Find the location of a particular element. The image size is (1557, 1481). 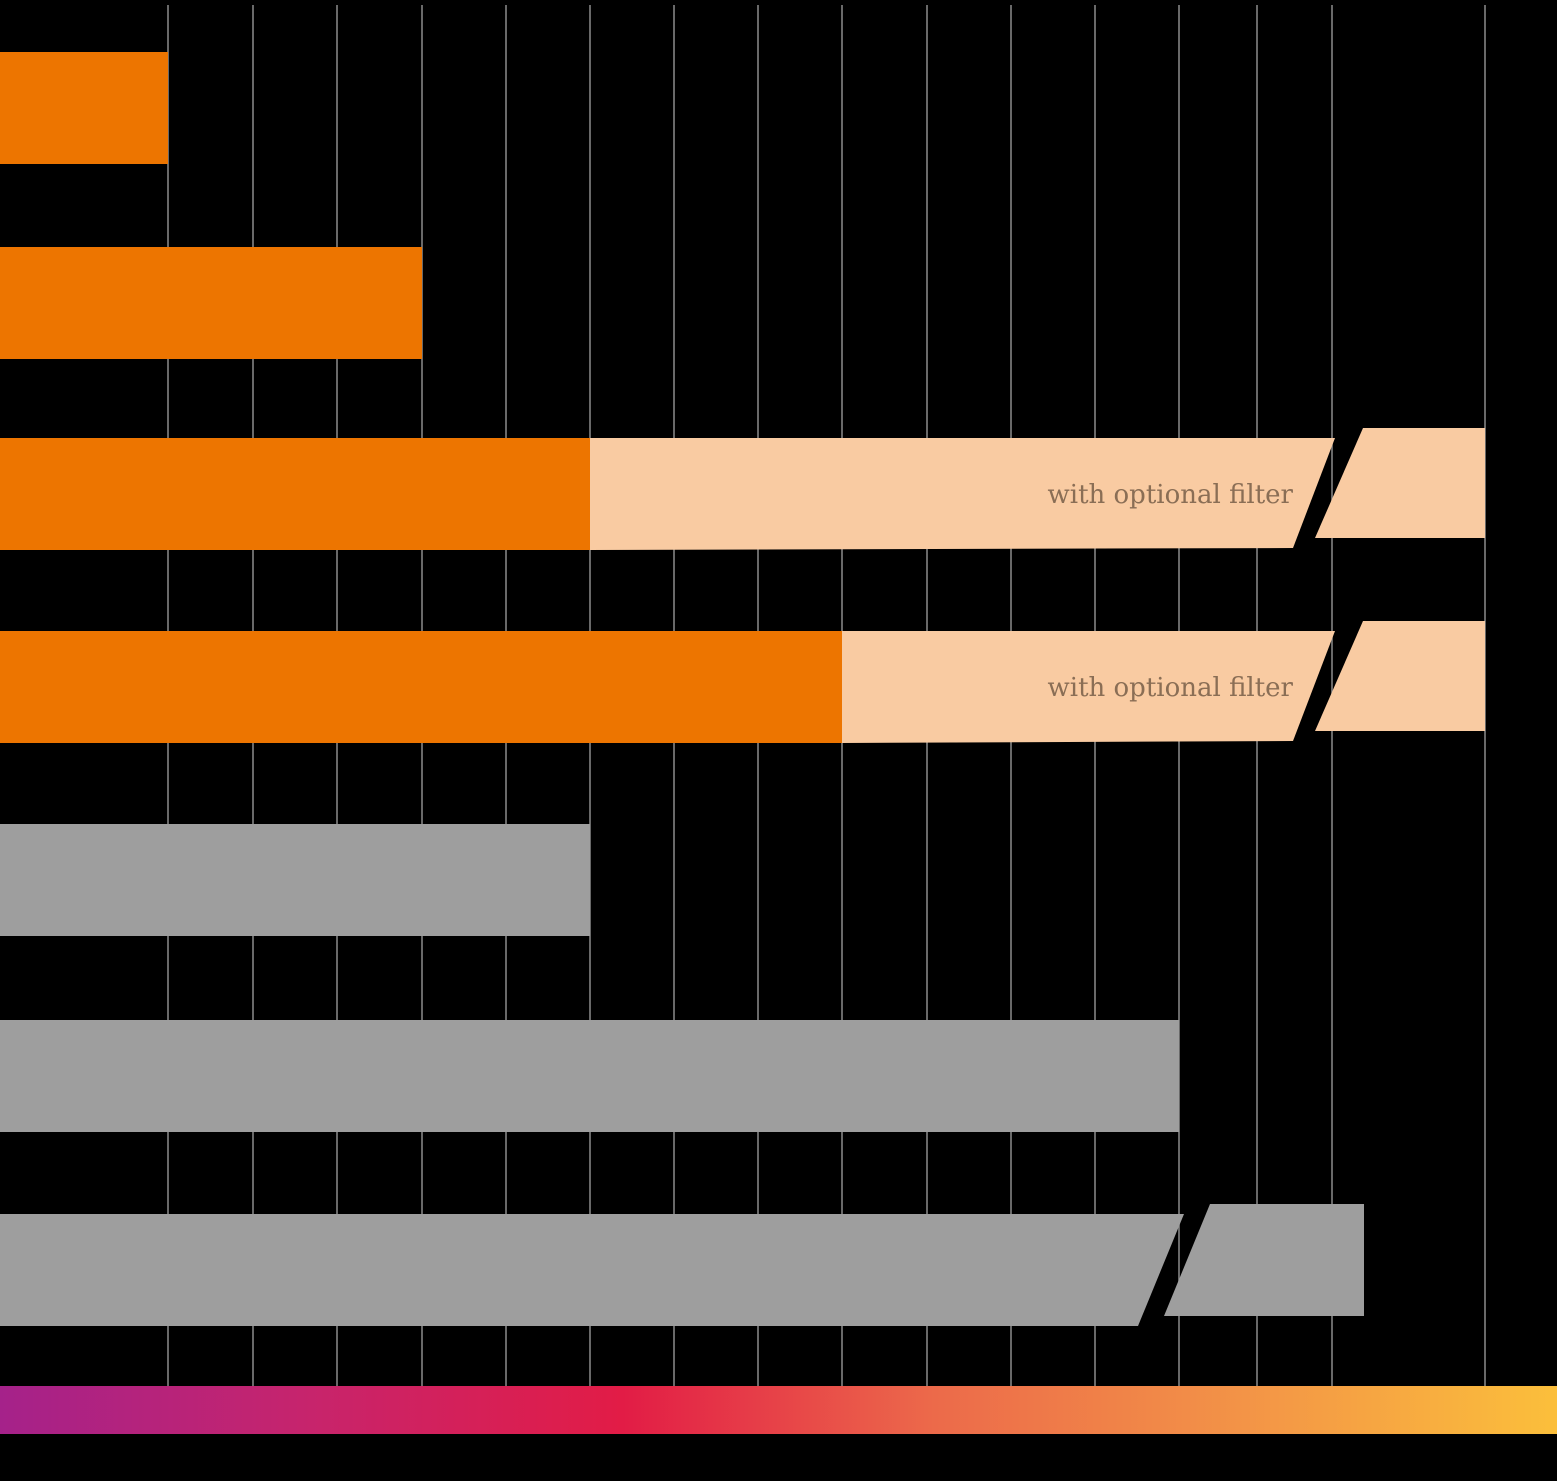

color-gradient-strip is located at coordinates (778, 1410).